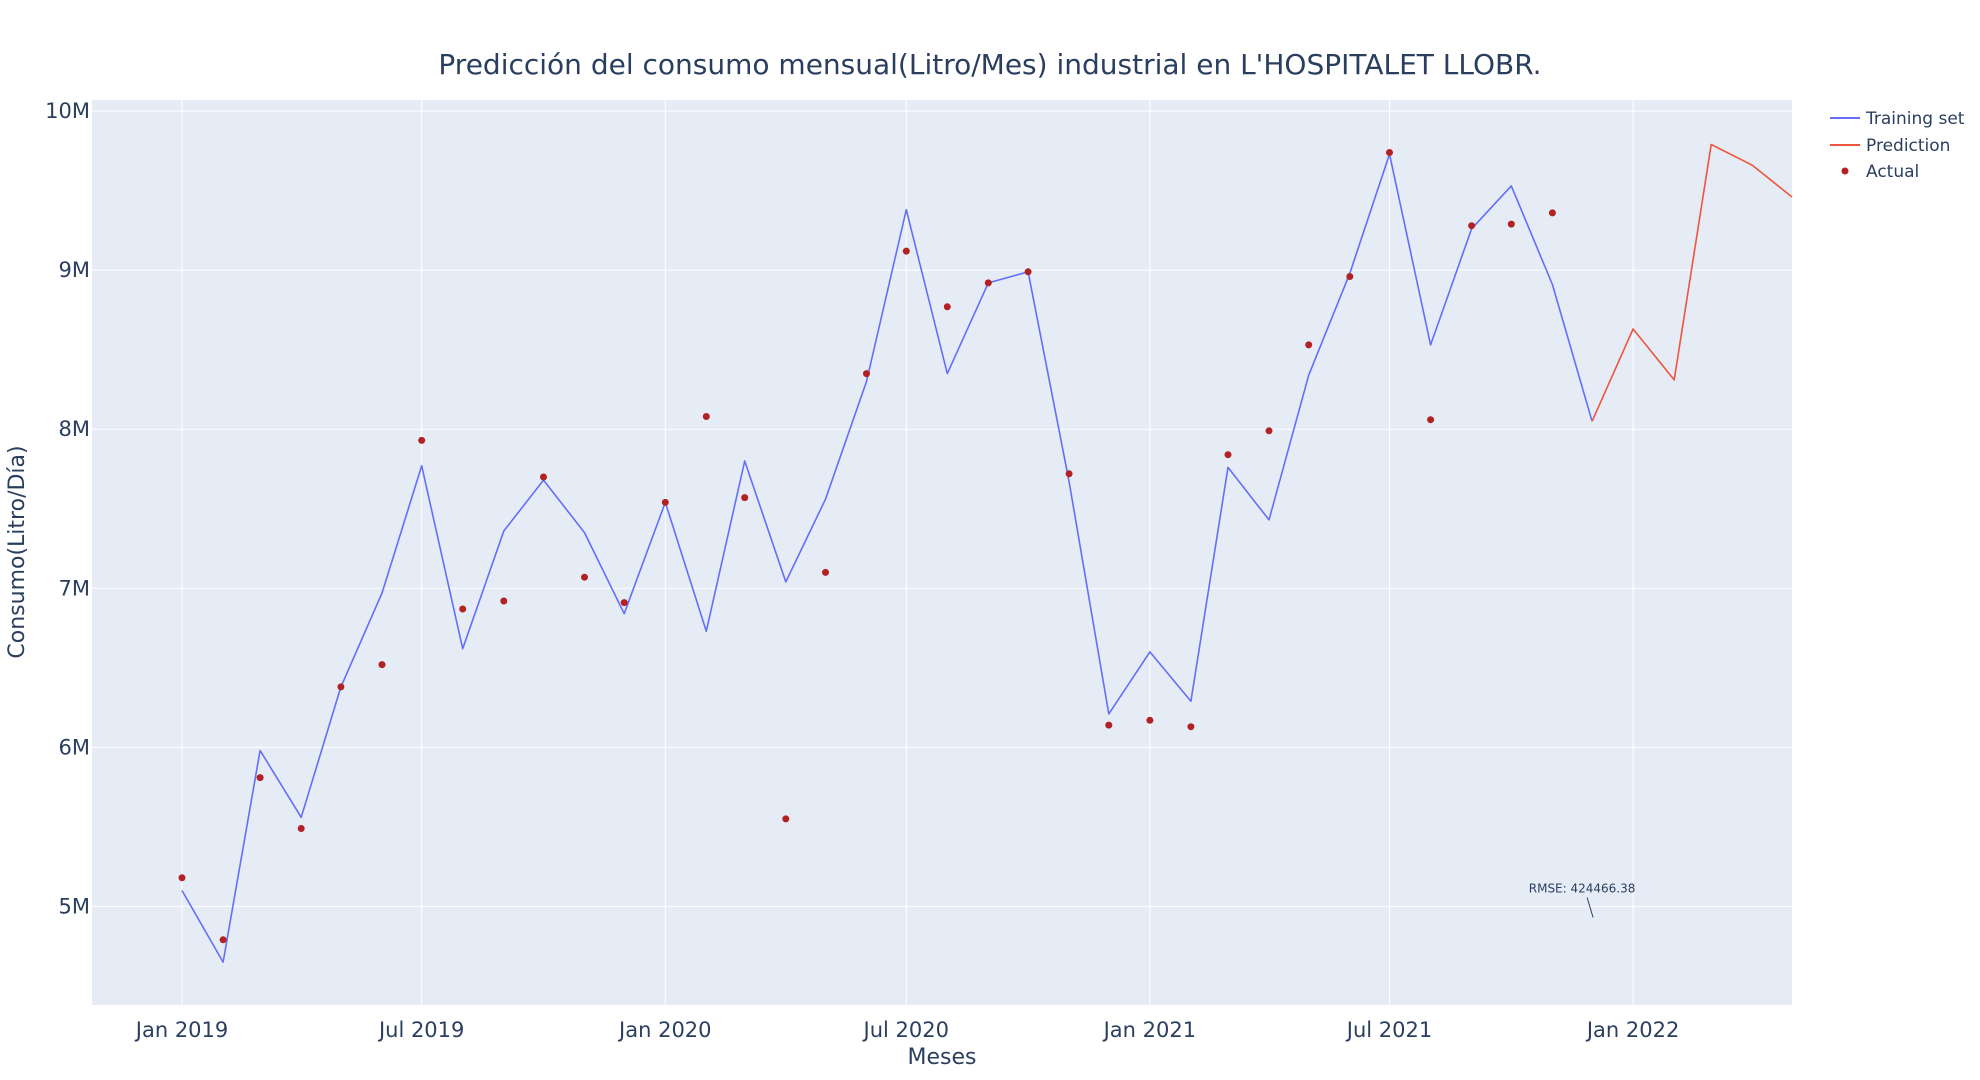 The height and width of the screenshot is (1080, 1980). What do you see at coordinates (1590, 907) in the screenshot?
I see `rmse-annotation-arrow` at bounding box center [1590, 907].